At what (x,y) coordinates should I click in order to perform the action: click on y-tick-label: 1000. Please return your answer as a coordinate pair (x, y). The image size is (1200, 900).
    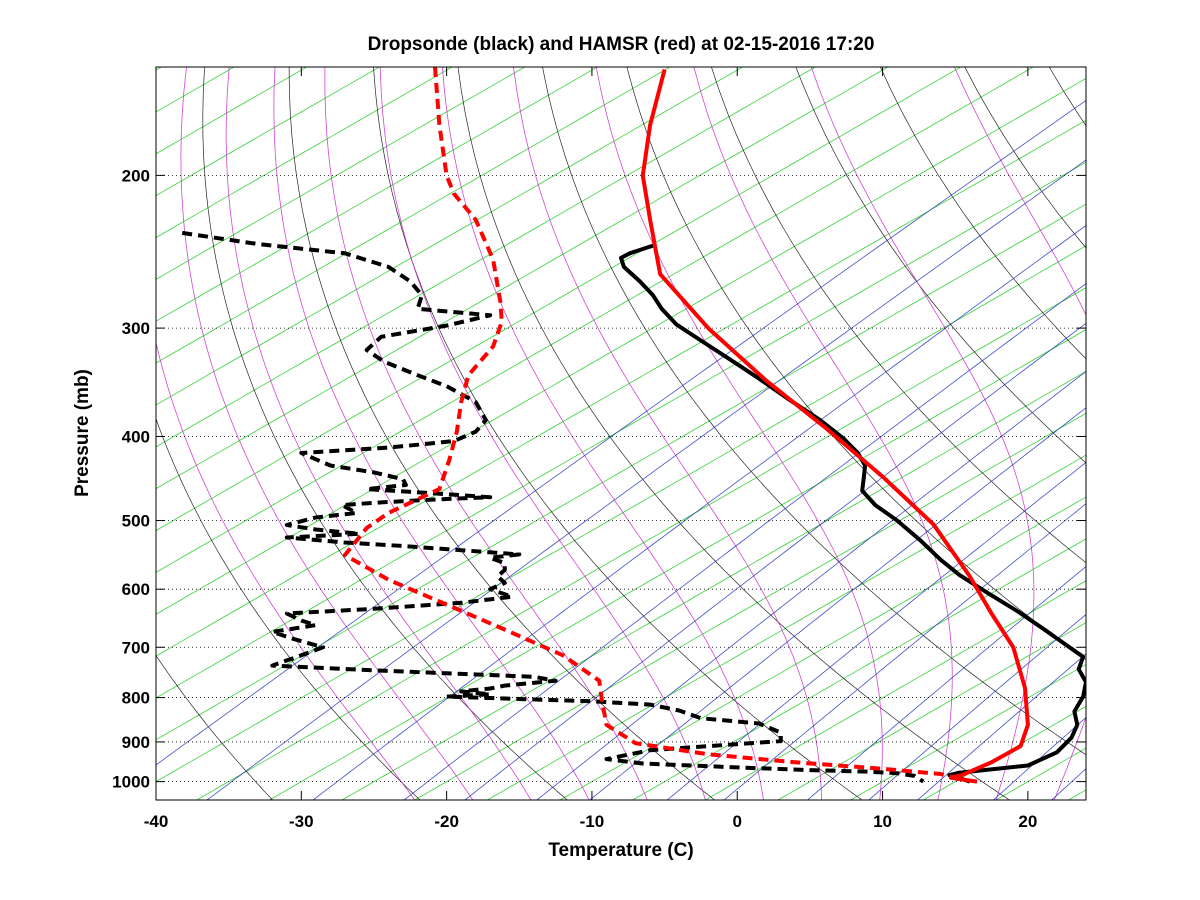
    Looking at the image, I should click on (131, 782).